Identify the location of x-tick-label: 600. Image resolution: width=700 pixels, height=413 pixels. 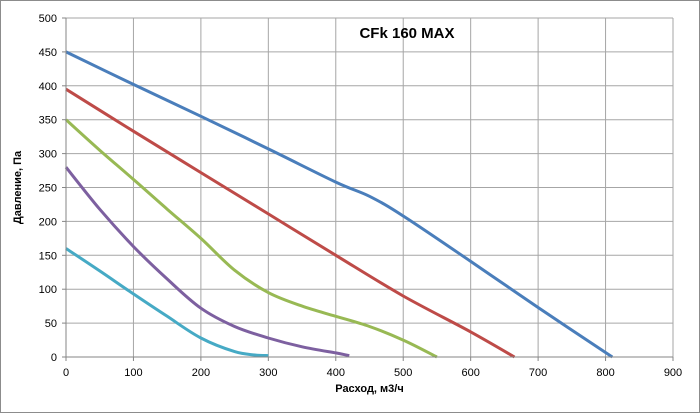
(470, 373).